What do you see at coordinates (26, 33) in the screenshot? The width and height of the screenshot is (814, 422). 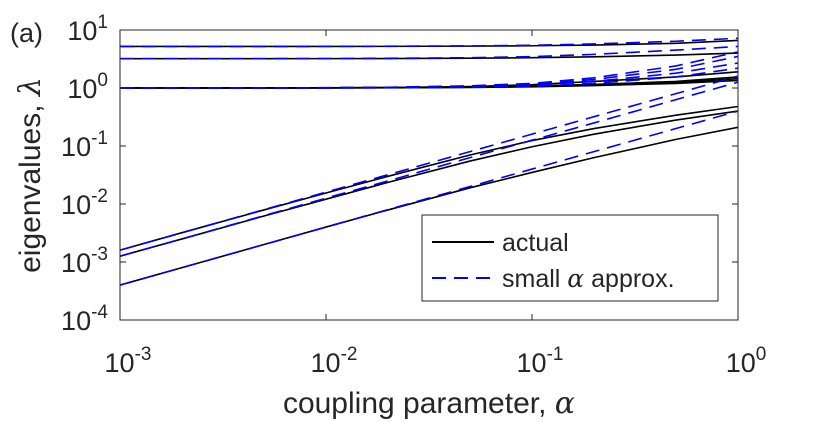 I see `panel-label: (a)` at bounding box center [26, 33].